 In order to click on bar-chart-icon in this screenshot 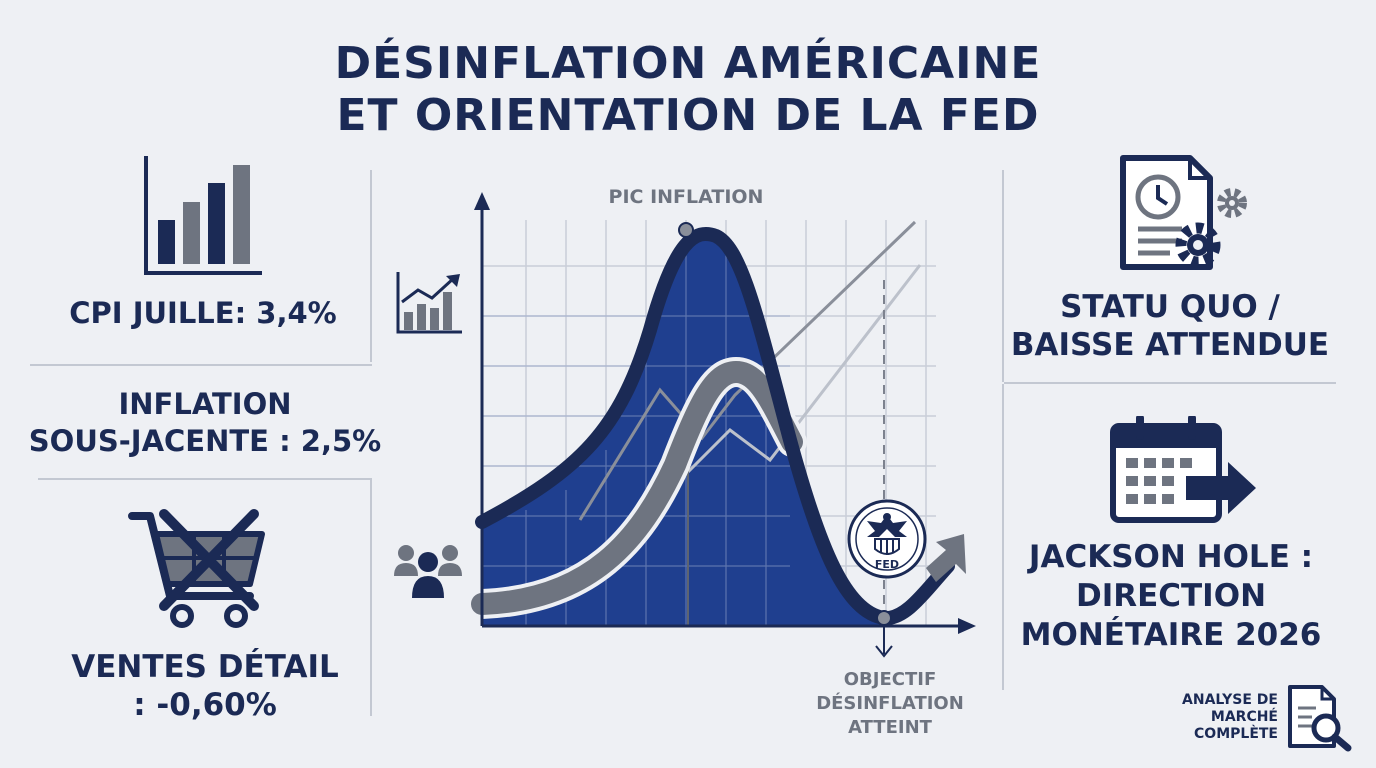, I will do `click(203, 215)`.